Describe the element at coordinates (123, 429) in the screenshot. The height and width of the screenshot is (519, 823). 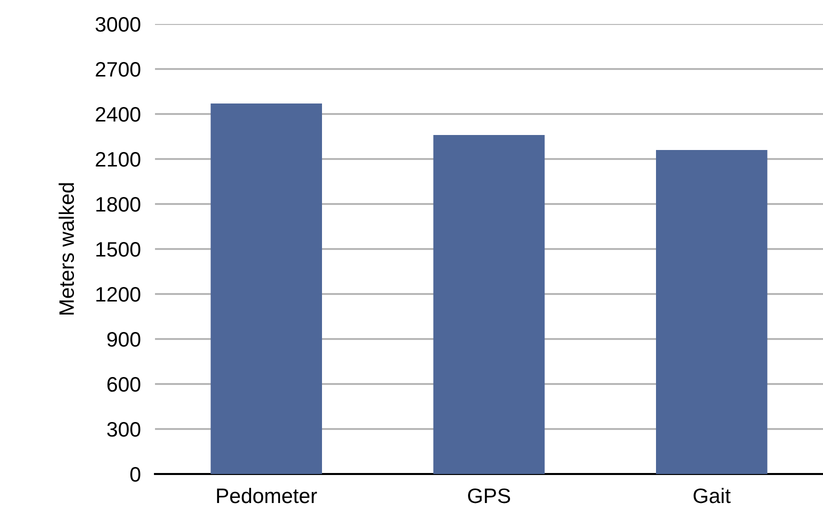
I see `y-tick-label: 300` at that location.